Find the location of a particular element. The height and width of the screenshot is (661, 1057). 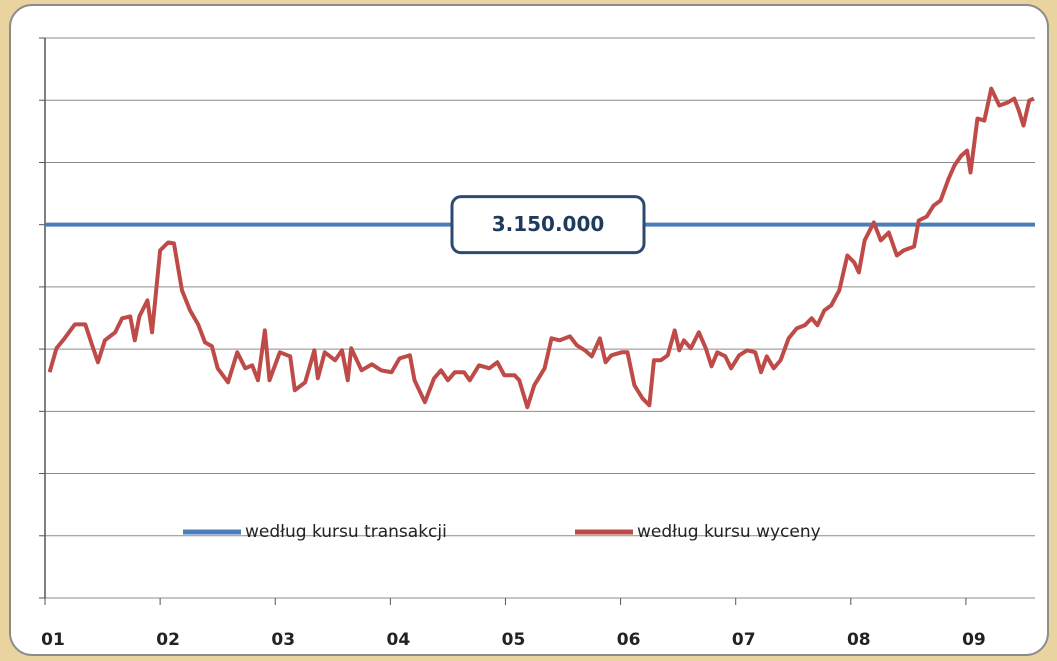

annotation-box is located at coordinates (548, 225).